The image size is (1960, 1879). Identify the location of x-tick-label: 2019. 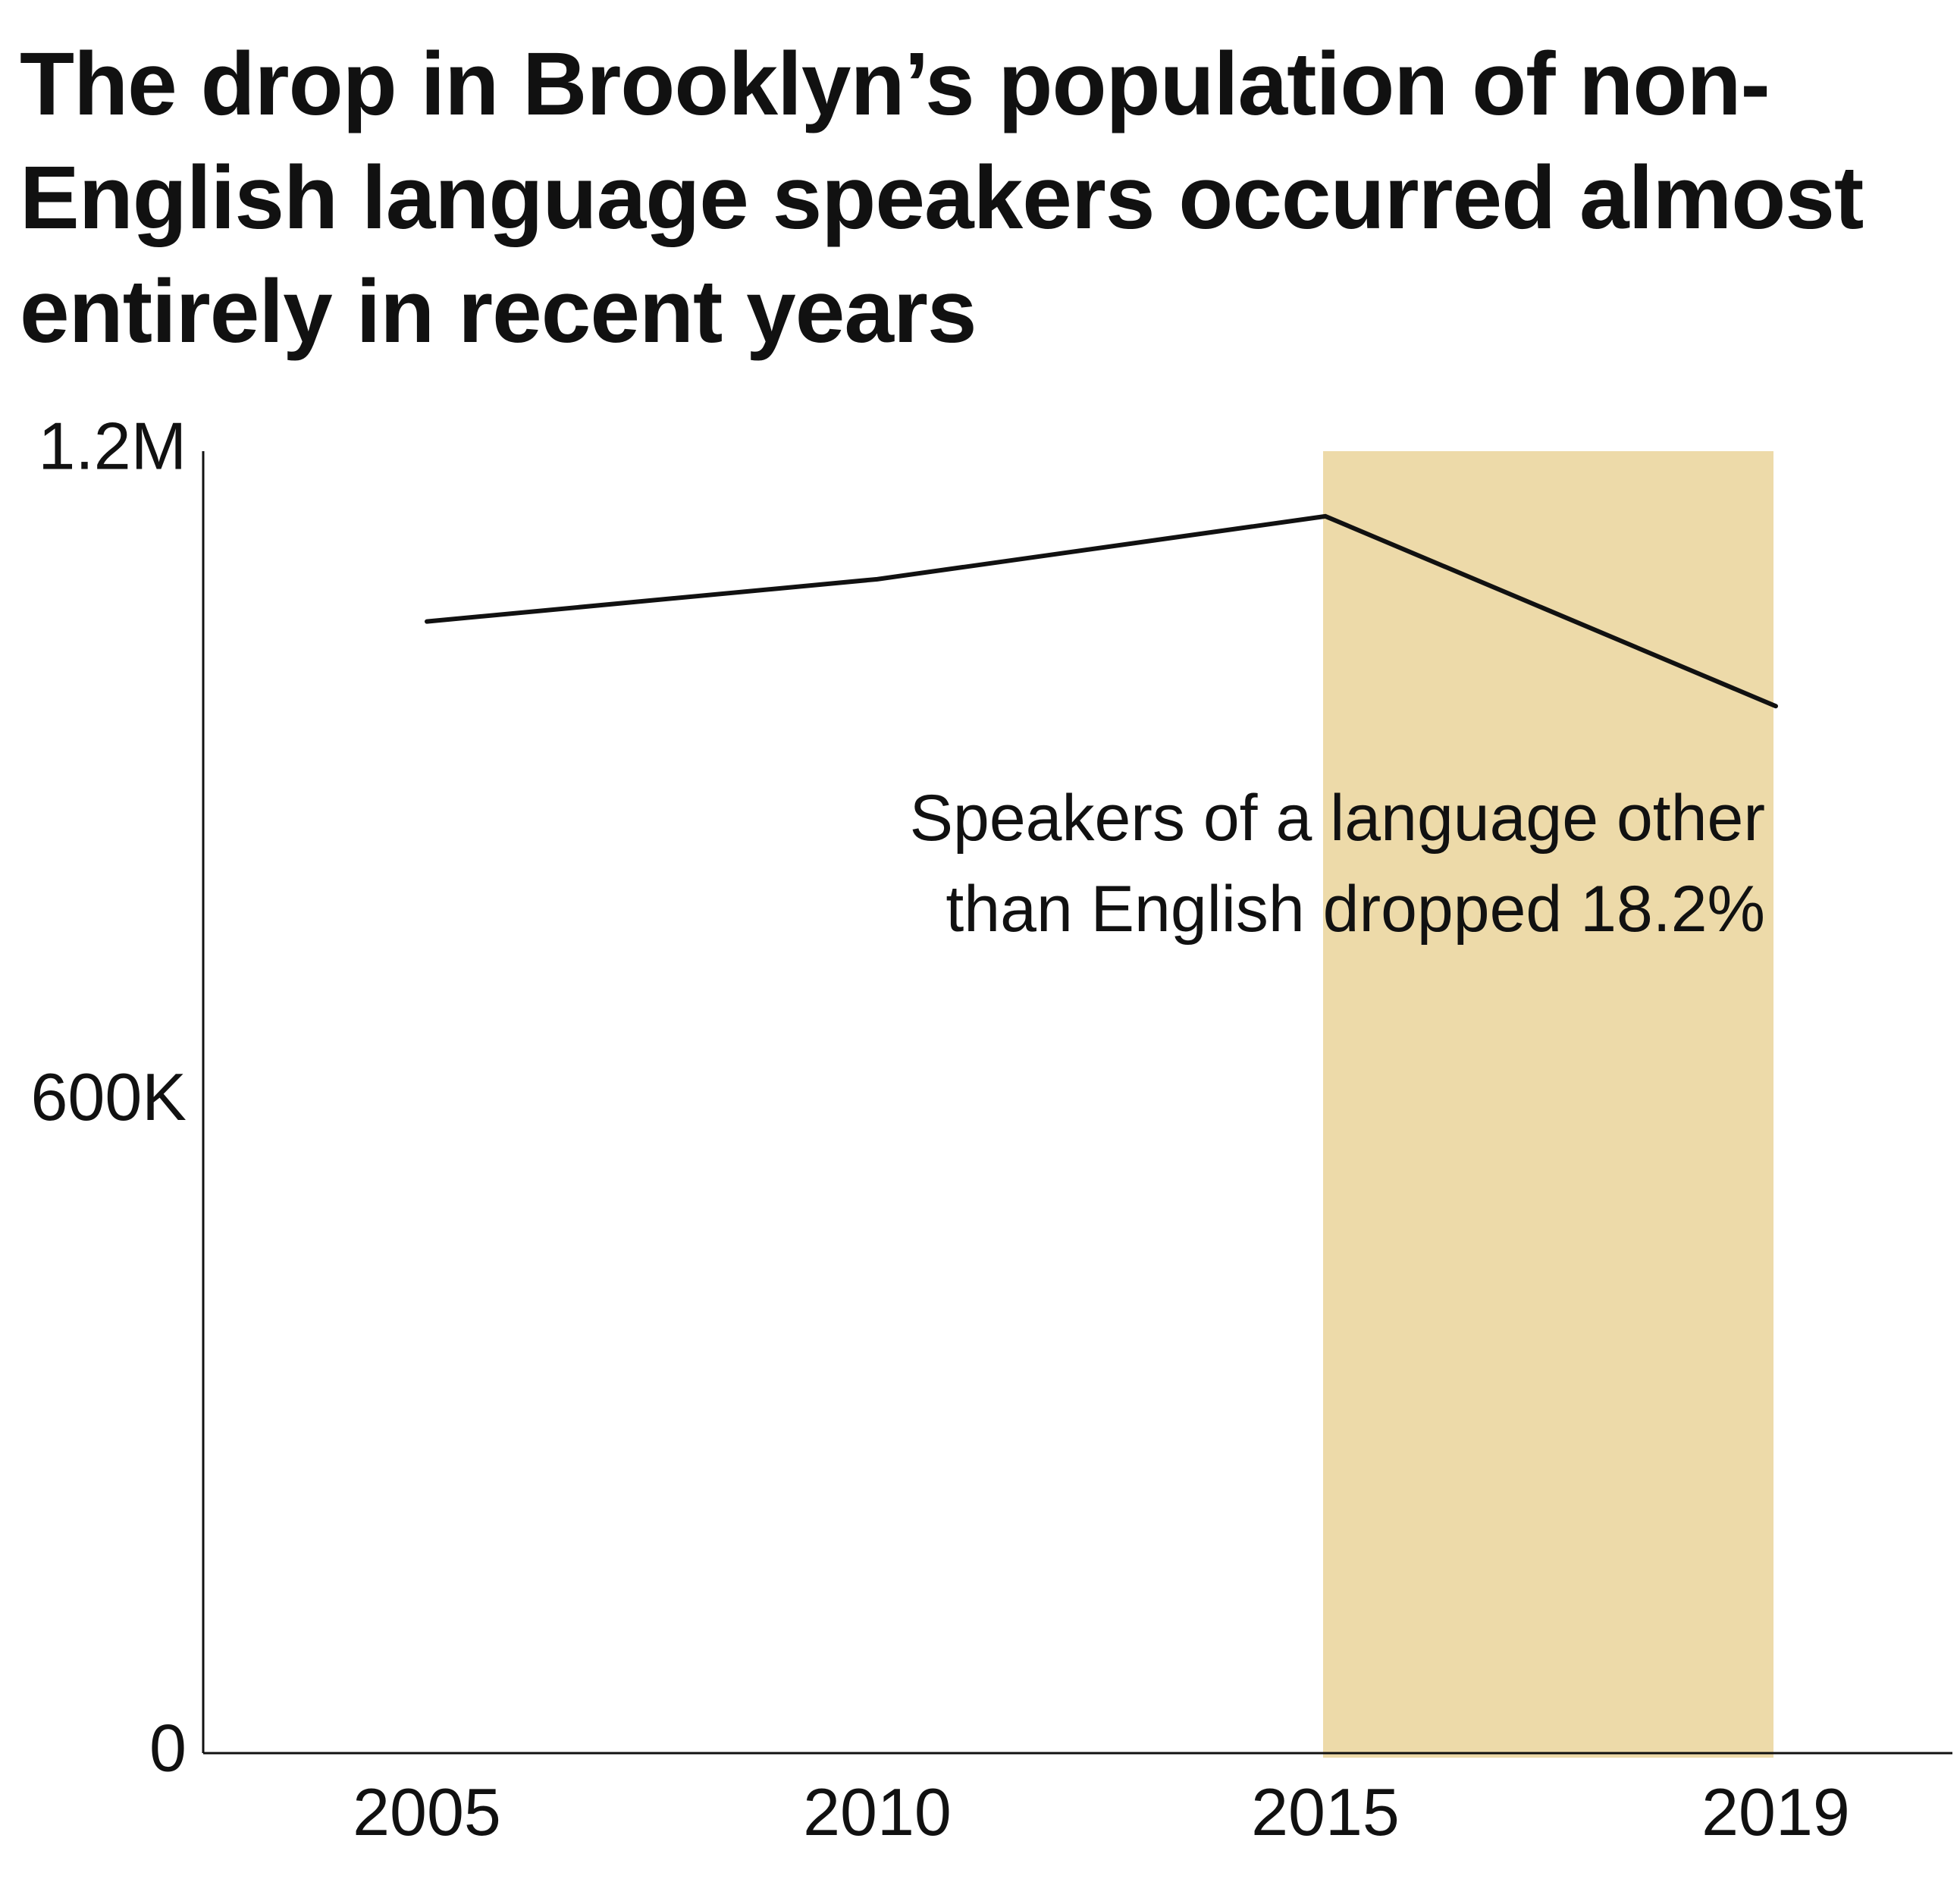
(1776, 1811).